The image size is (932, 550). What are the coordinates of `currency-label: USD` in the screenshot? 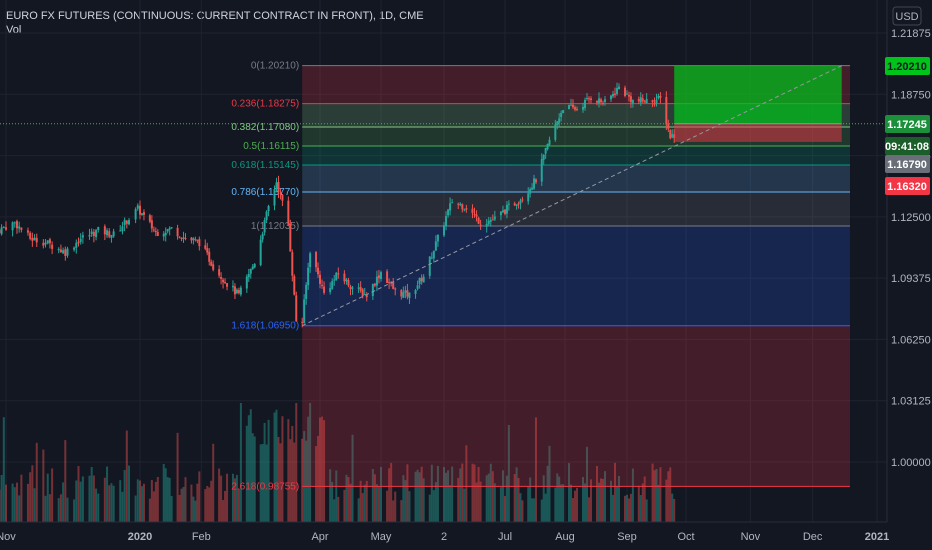 It's located at (906, 17).